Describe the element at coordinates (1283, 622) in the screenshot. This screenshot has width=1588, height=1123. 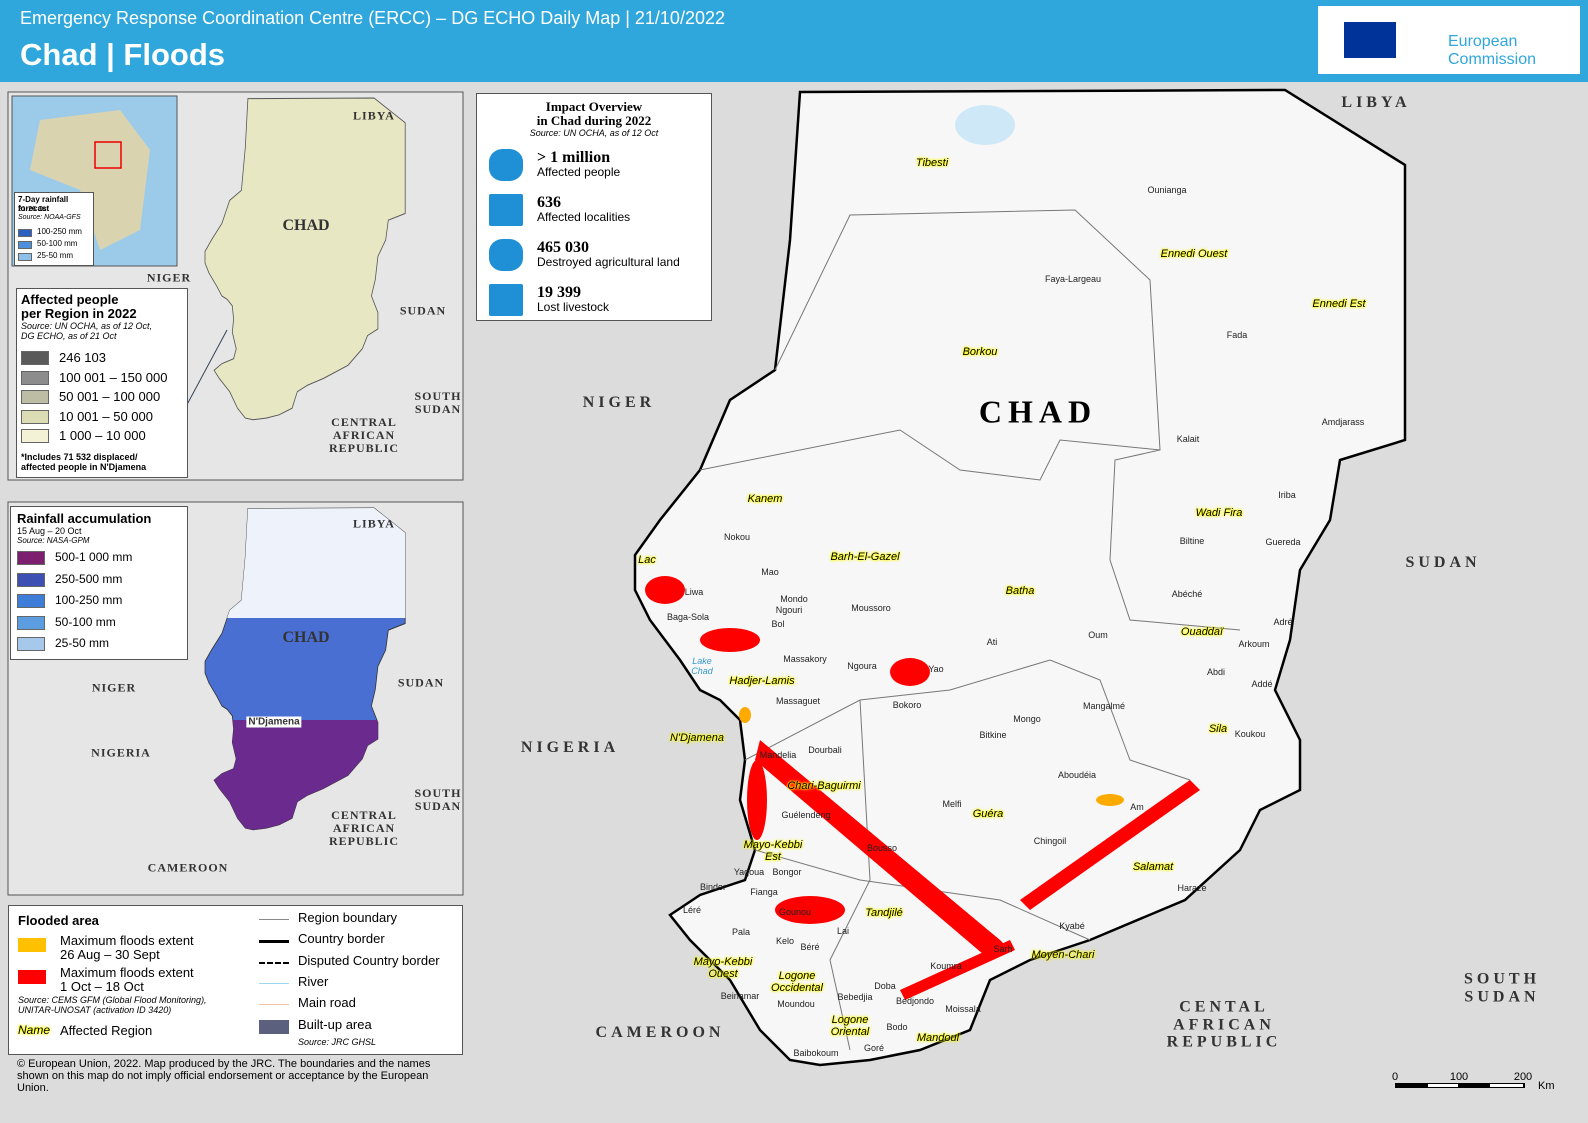
I see `place-label: Adré` at that location.